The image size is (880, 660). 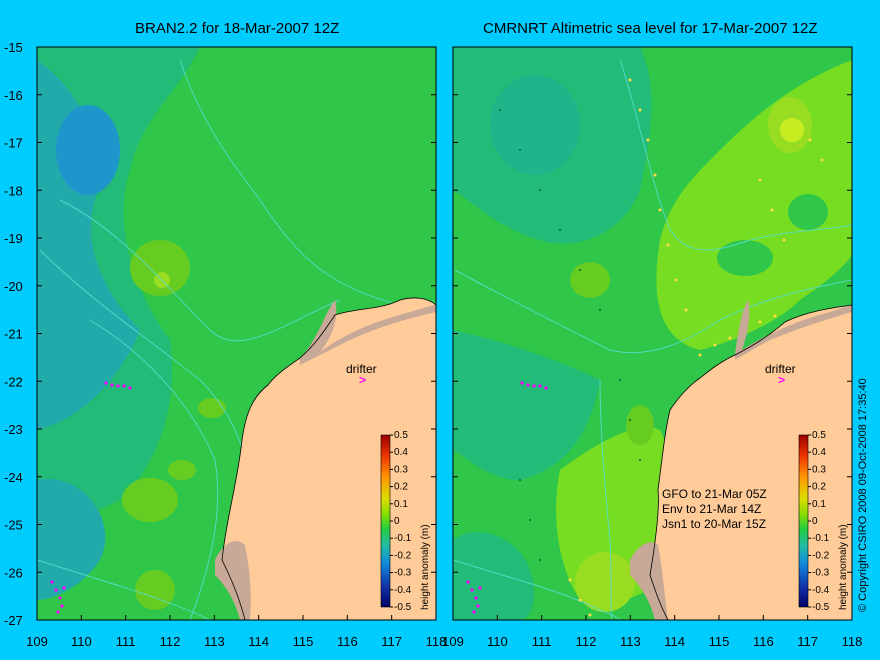 I want to click on y-tick-label: -25, so click(x=13, y=525).